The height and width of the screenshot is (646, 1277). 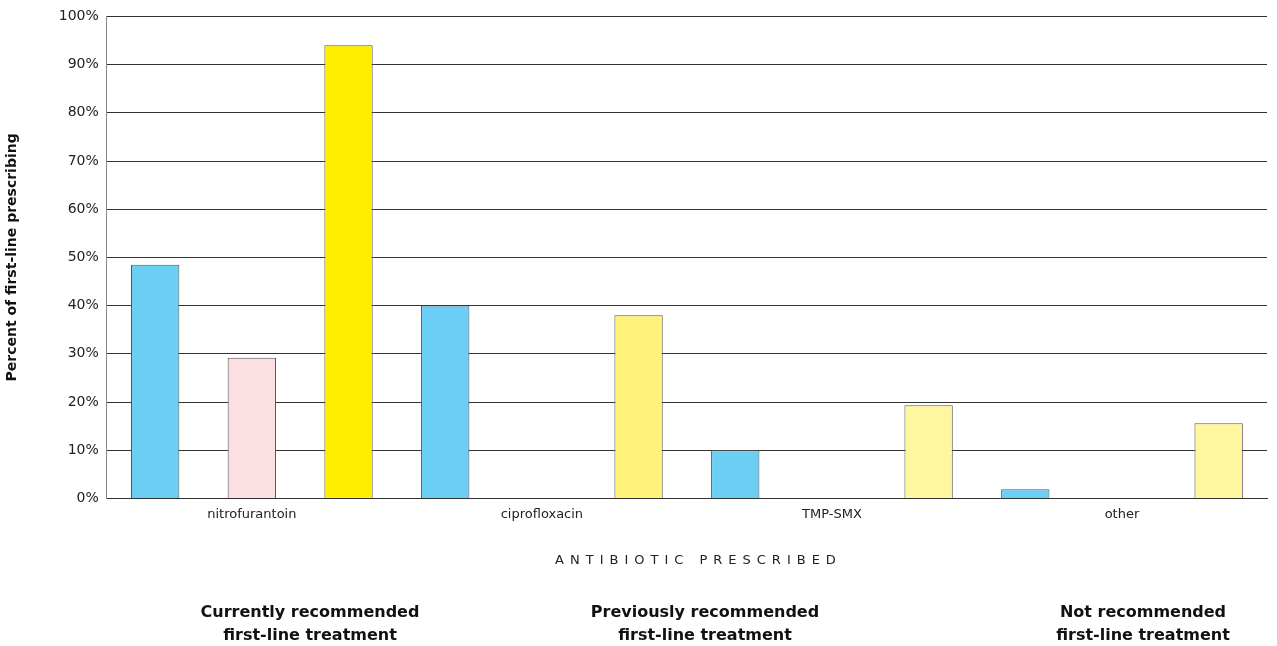 What do you see at coordinates (83, 111) in the screenshot?
I see `y-tick-label: 80%` at bounding box center [83, 111].